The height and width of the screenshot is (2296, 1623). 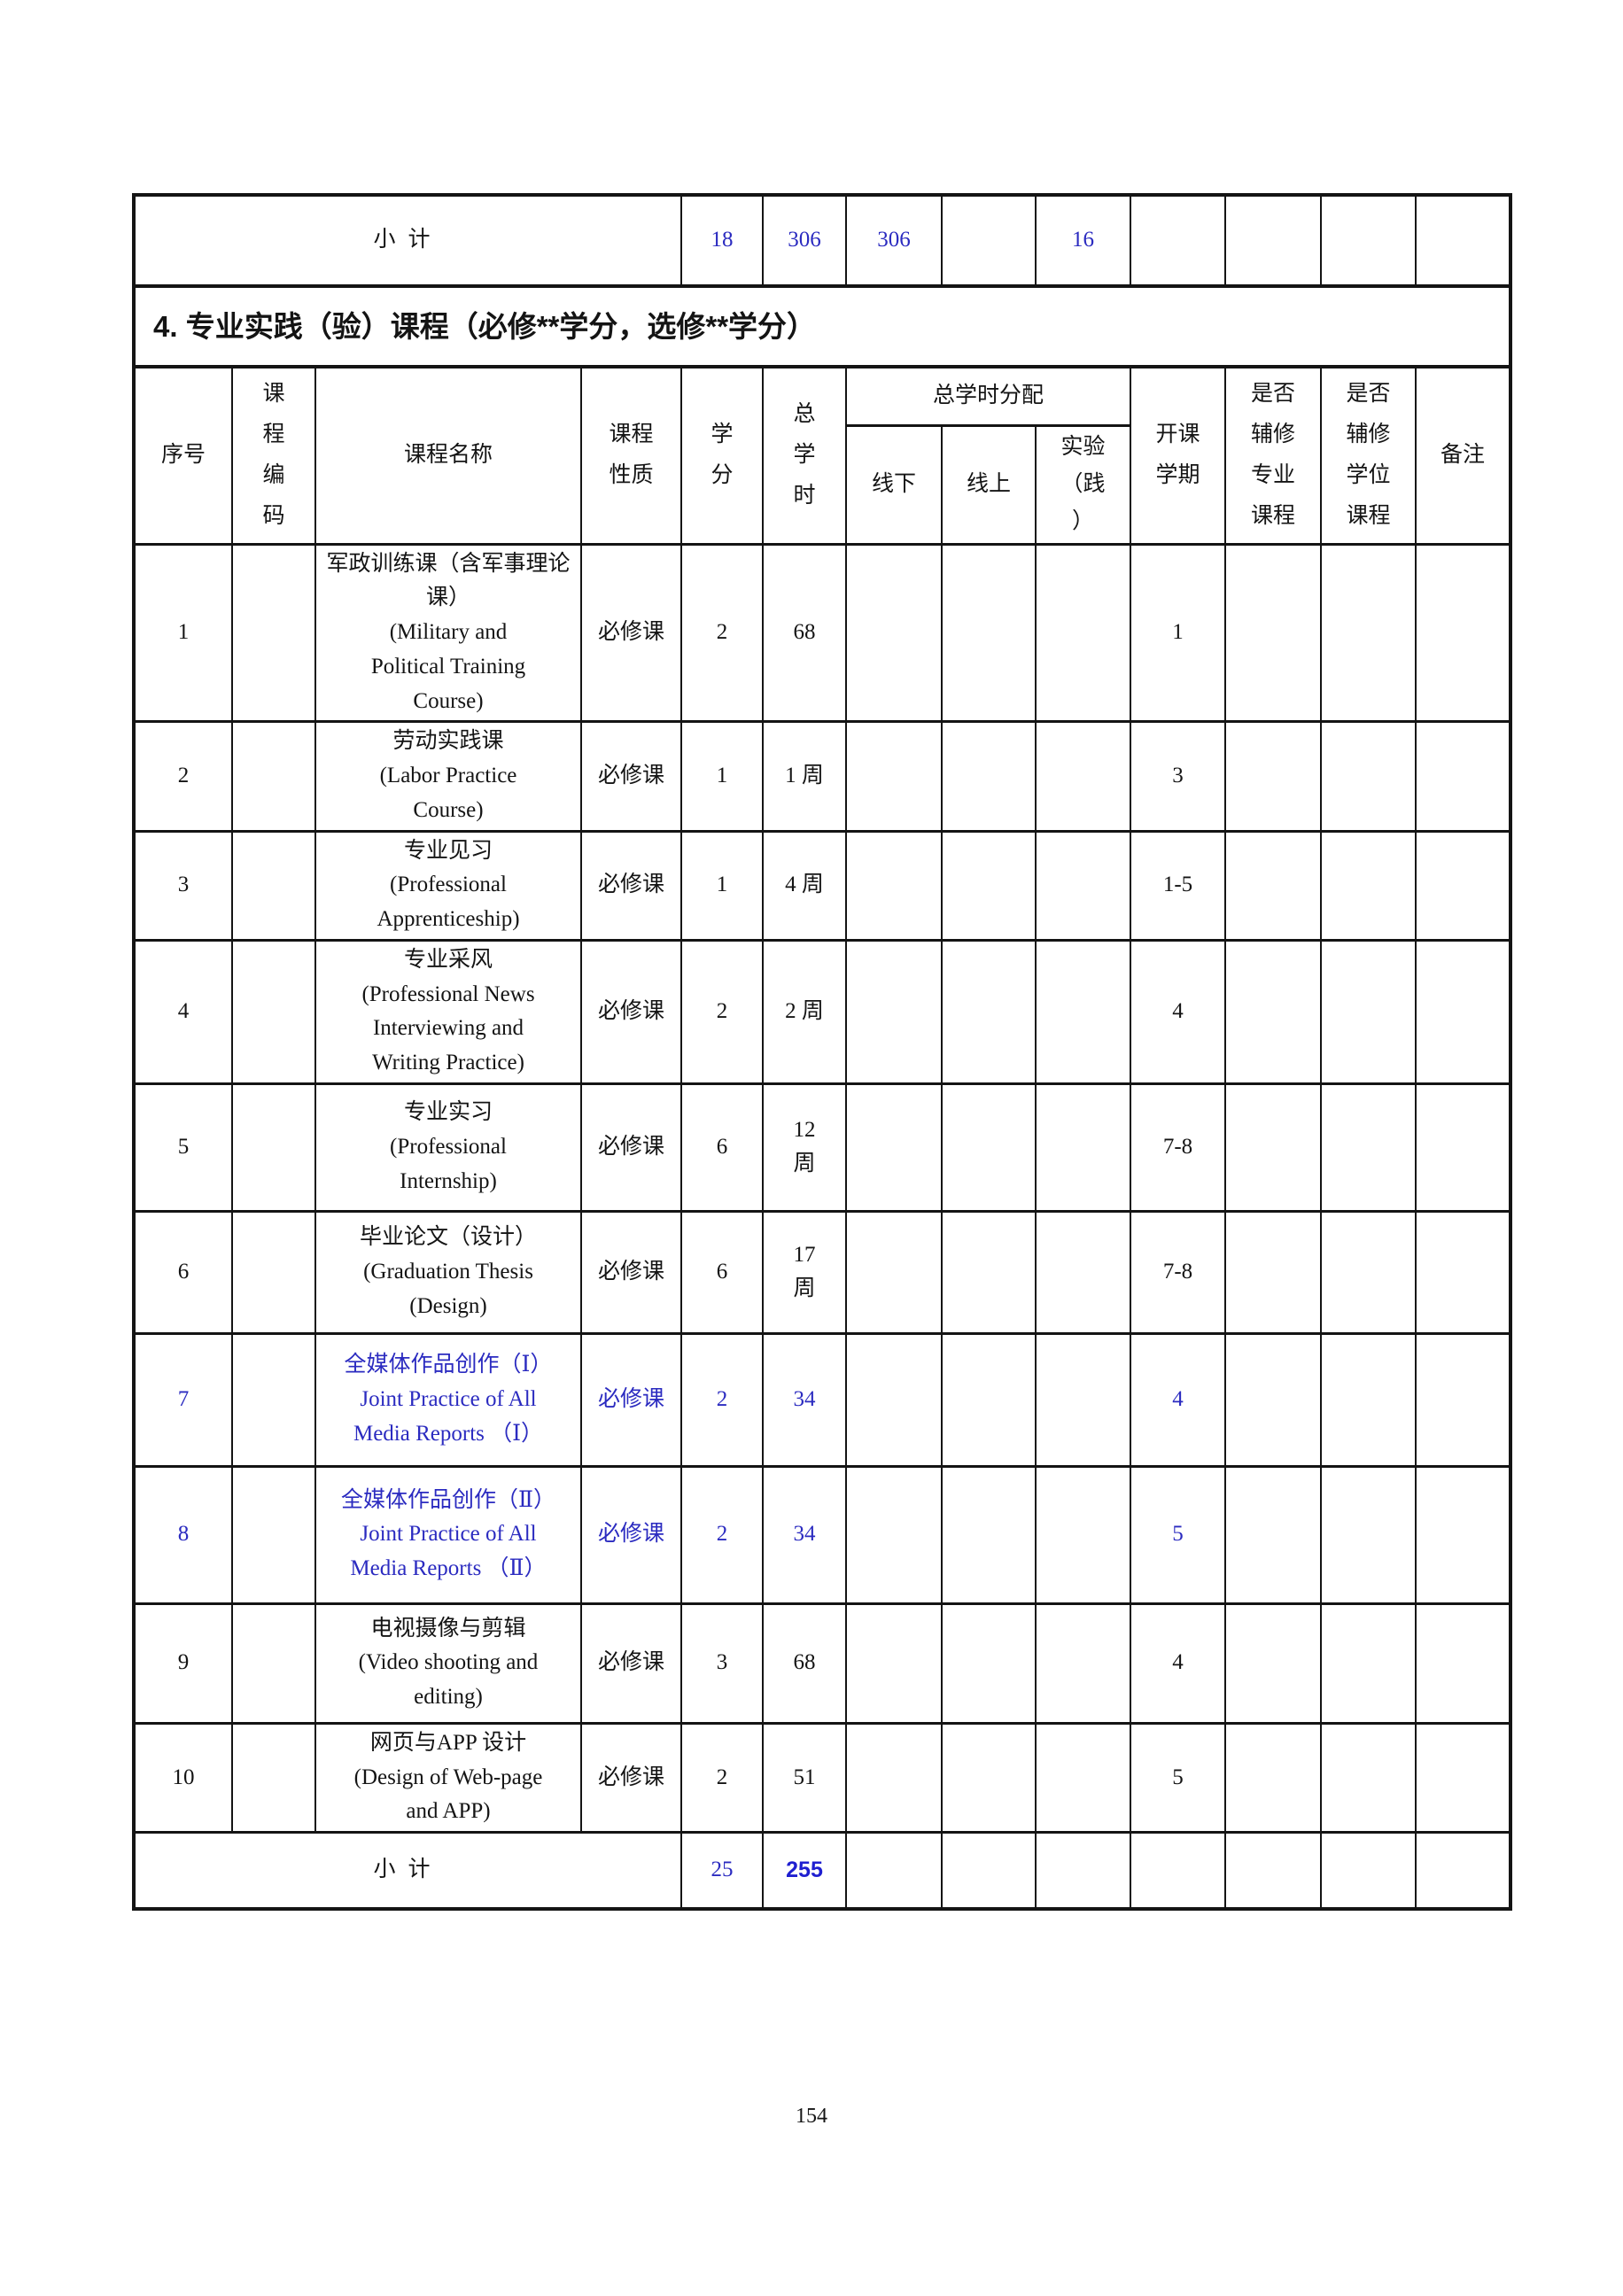 What do you see at coordinates (1178, 1148) in the screenshot?
I see `cell-semester: 7-8` at bounding box center [1178, 1148].